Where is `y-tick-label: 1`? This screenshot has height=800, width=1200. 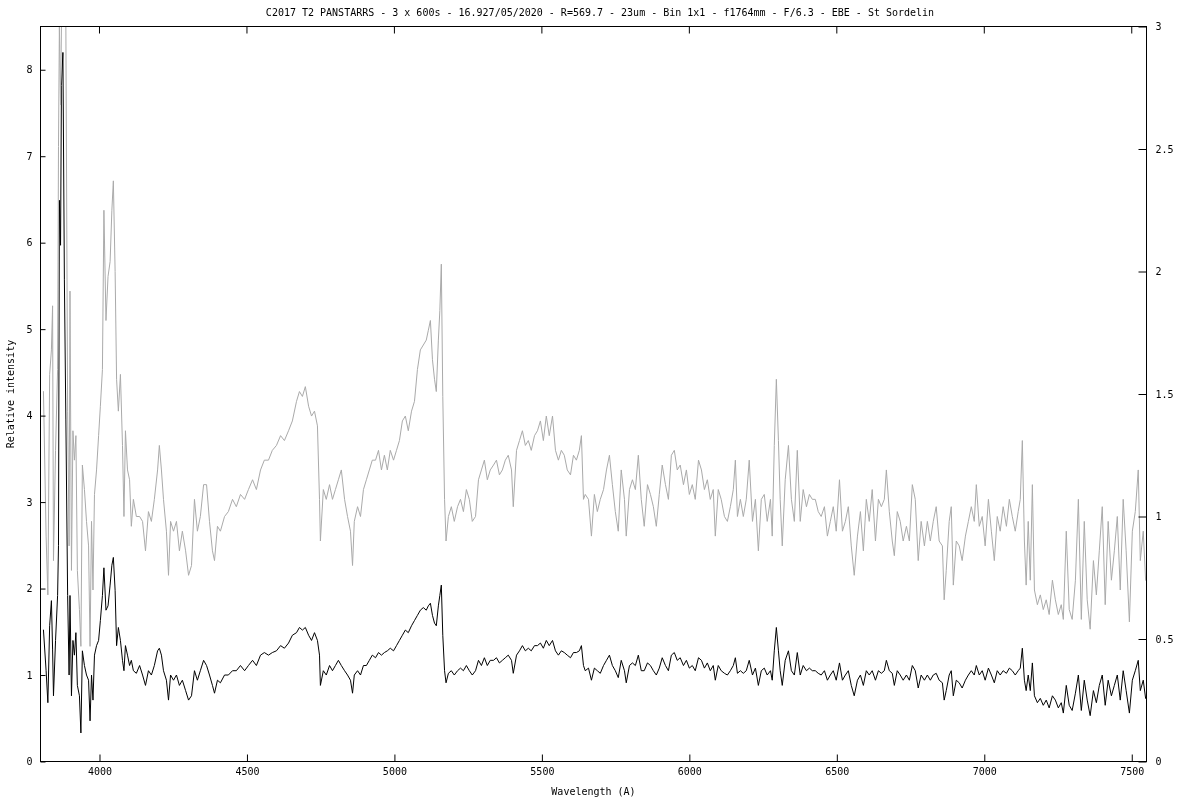 y-tick-label: 1 is located at coordinates (29, 675).